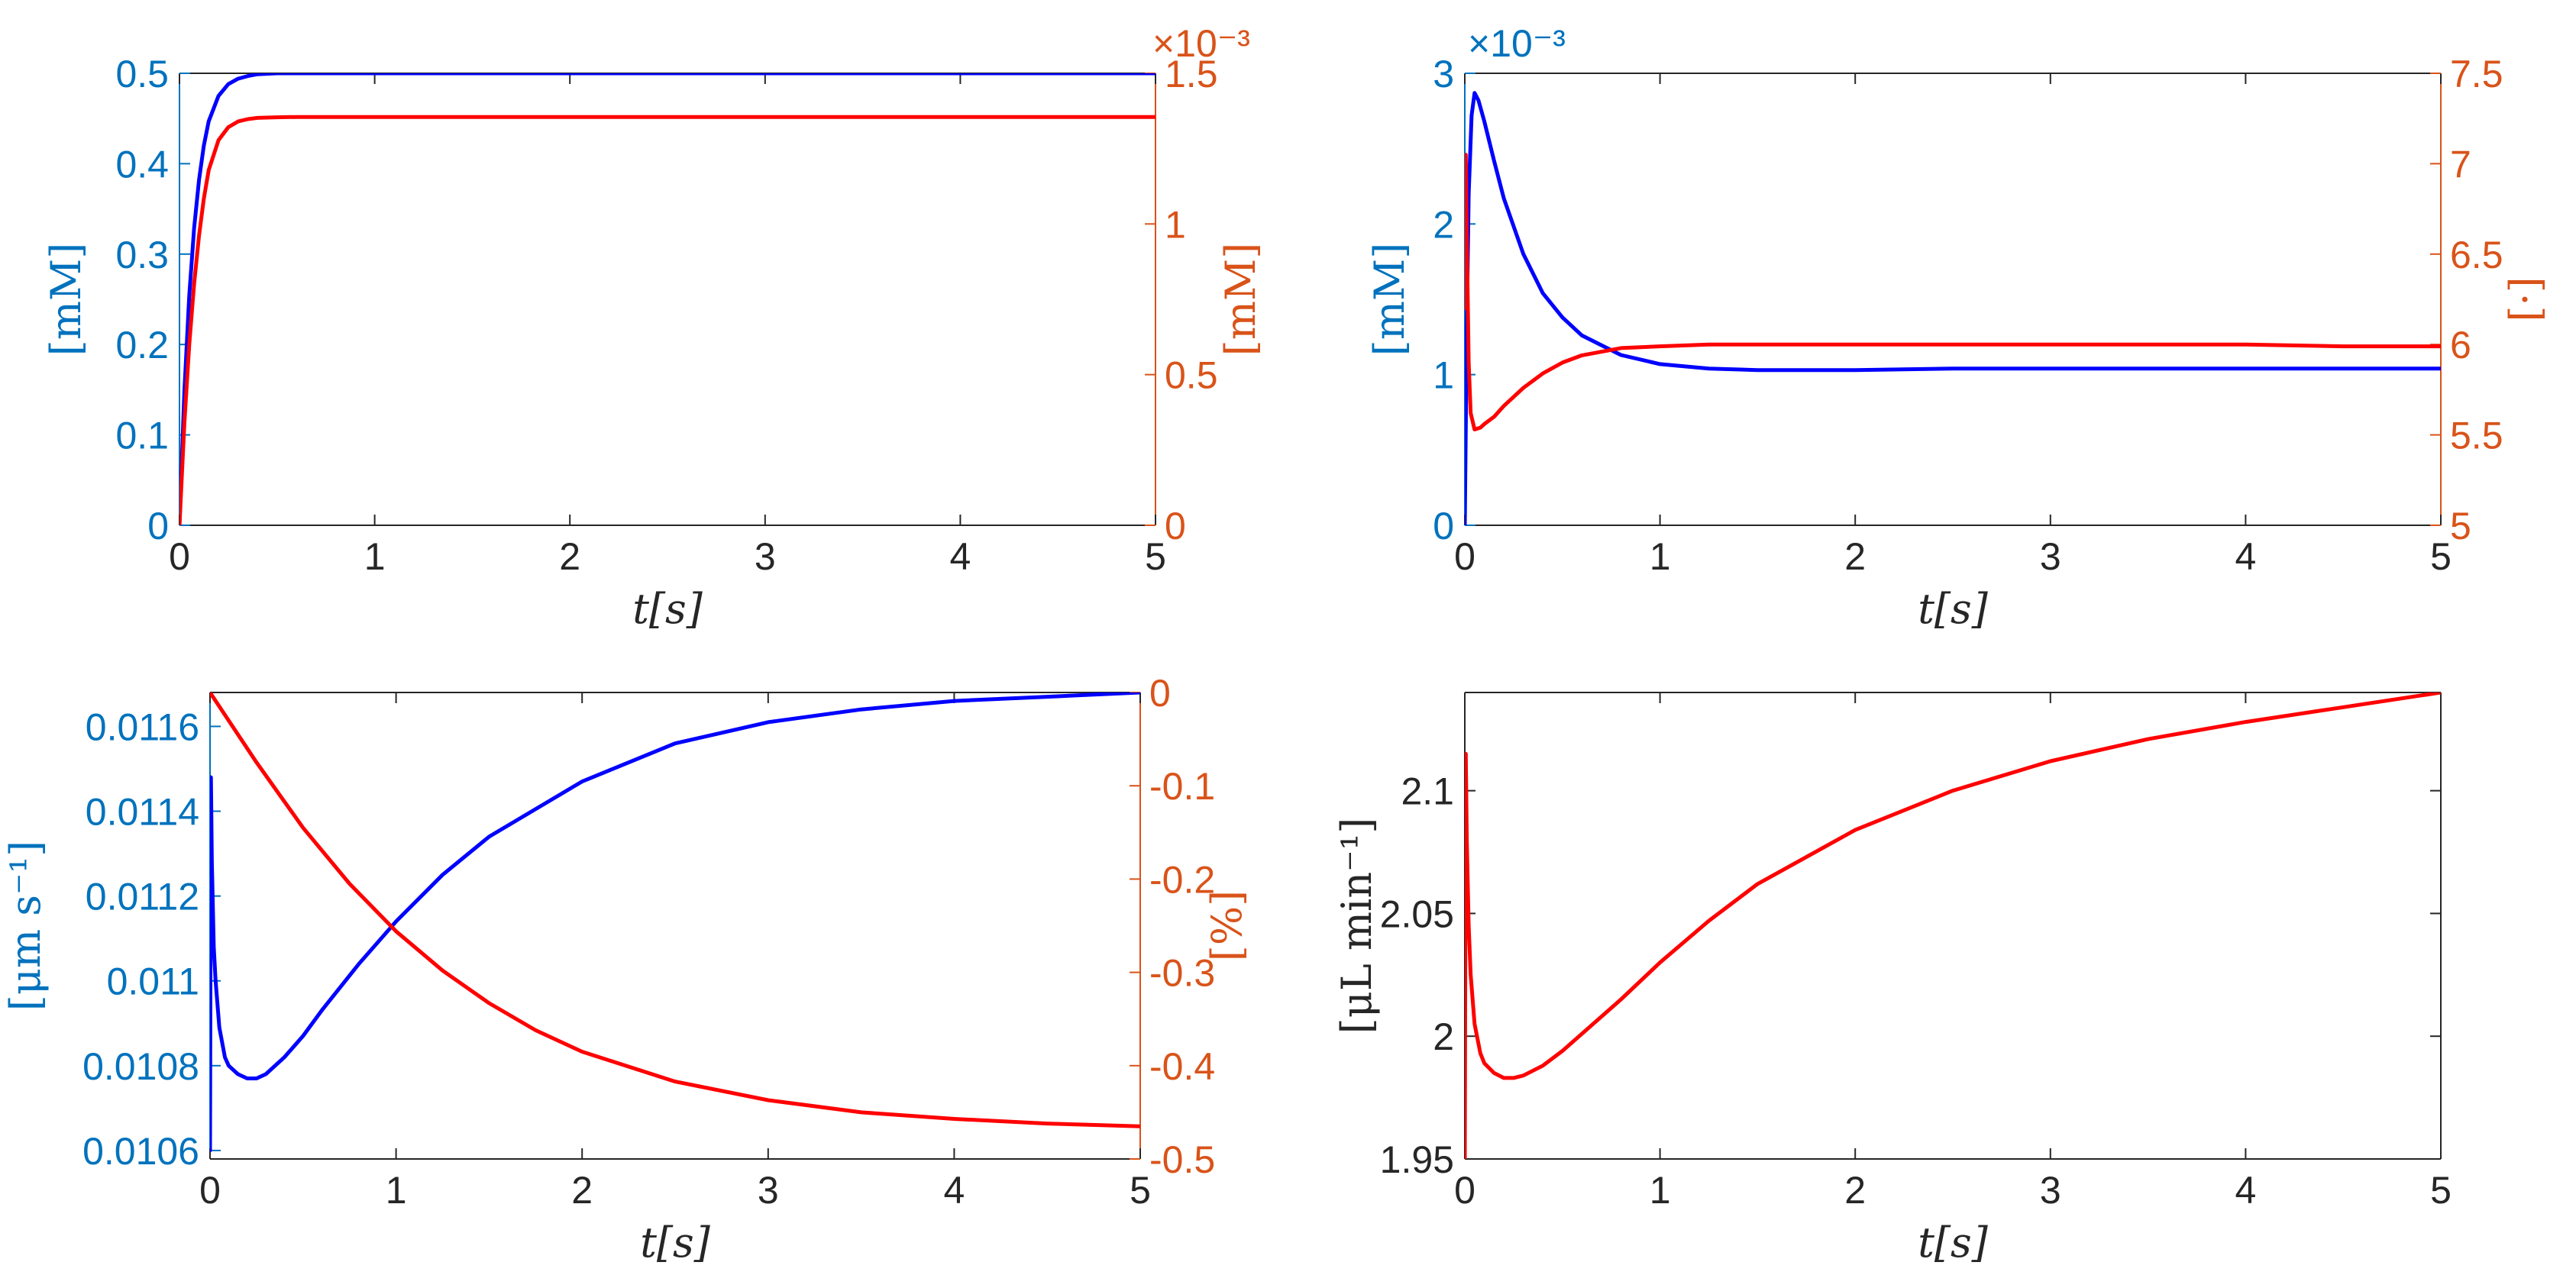 This screenshot has height=1288, width=2576. What do you see at coordinates (1417, 1159) in the screenshot?
I see `left-y-tick-label: 1.95` at bounding box center [1417, 1159].